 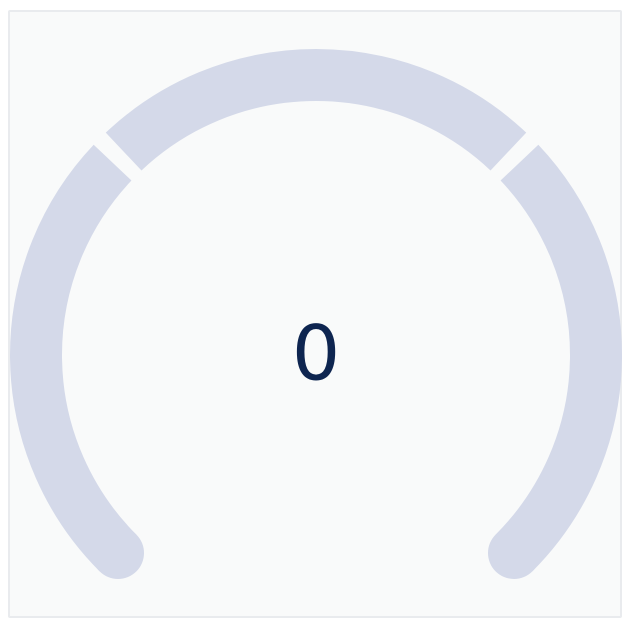 I want to click on gauge-value: 0, so click(x=316, y=353).